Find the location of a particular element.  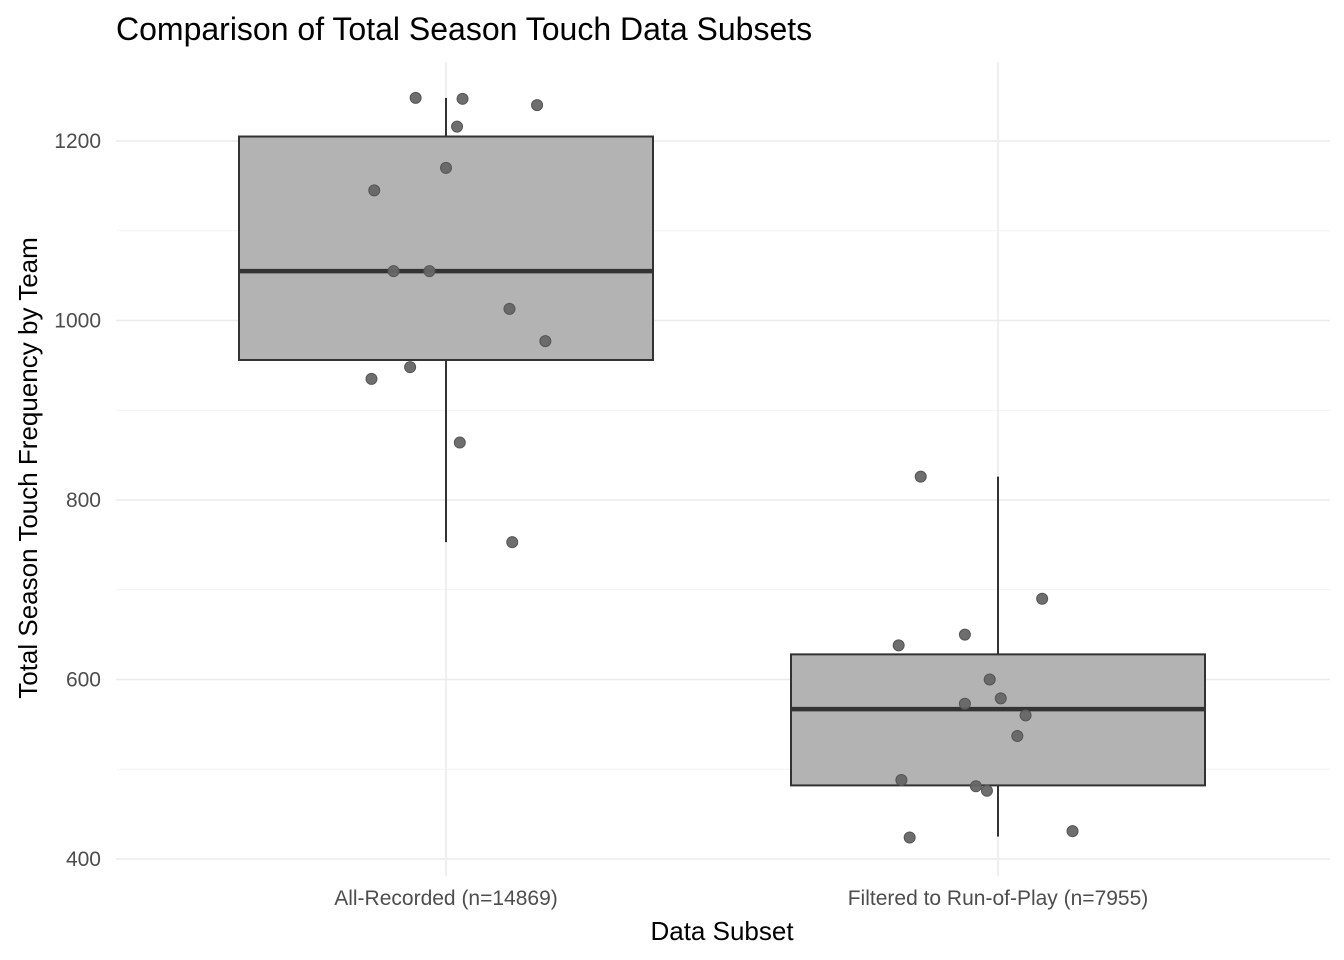

y-tick-label: 800 is located at coordinates (83, 500).